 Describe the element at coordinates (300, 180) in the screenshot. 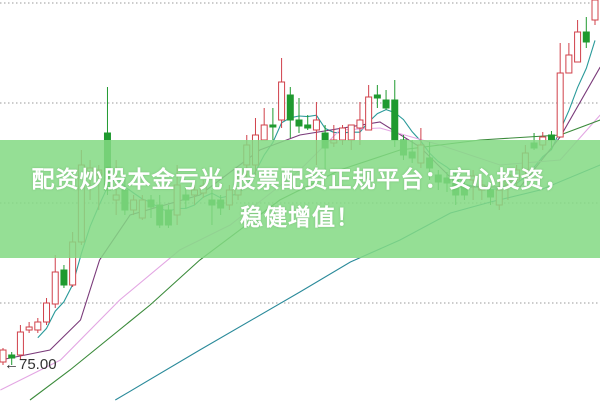

I see `banner-line-1: 配资炒股本金亏光 股票配资正规平台：安心投资，` at that location.